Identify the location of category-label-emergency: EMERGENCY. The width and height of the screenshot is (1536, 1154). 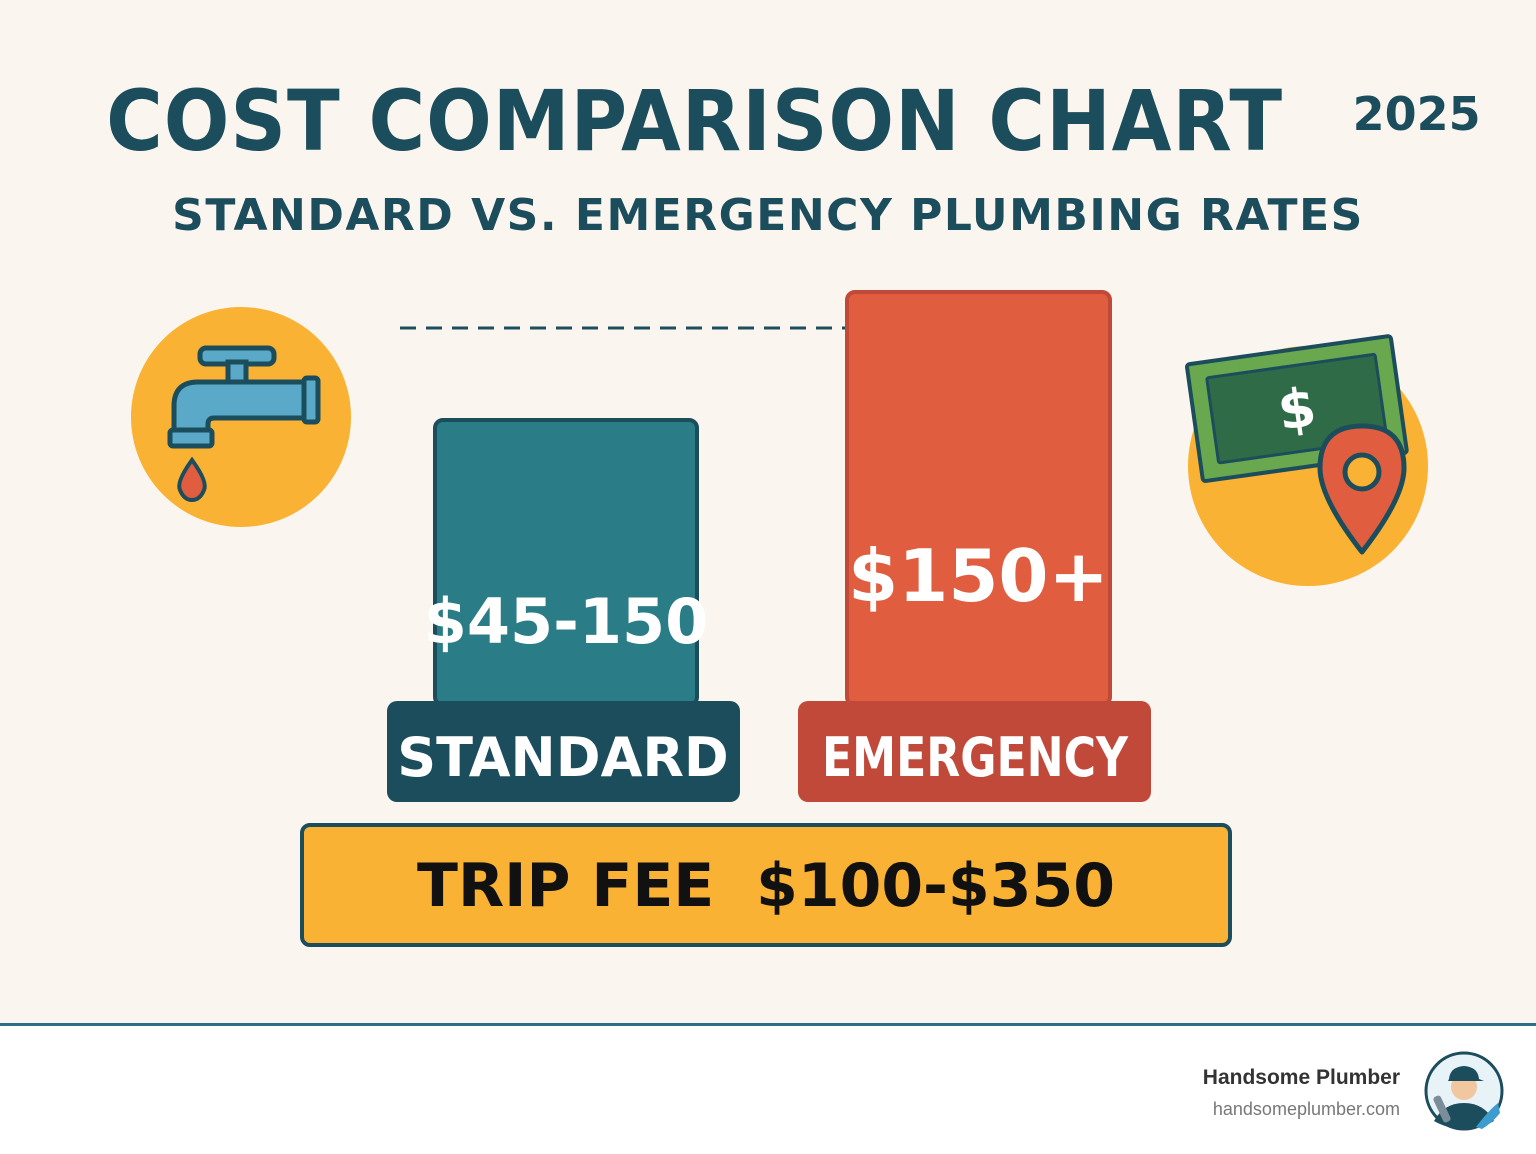
(975, 757).